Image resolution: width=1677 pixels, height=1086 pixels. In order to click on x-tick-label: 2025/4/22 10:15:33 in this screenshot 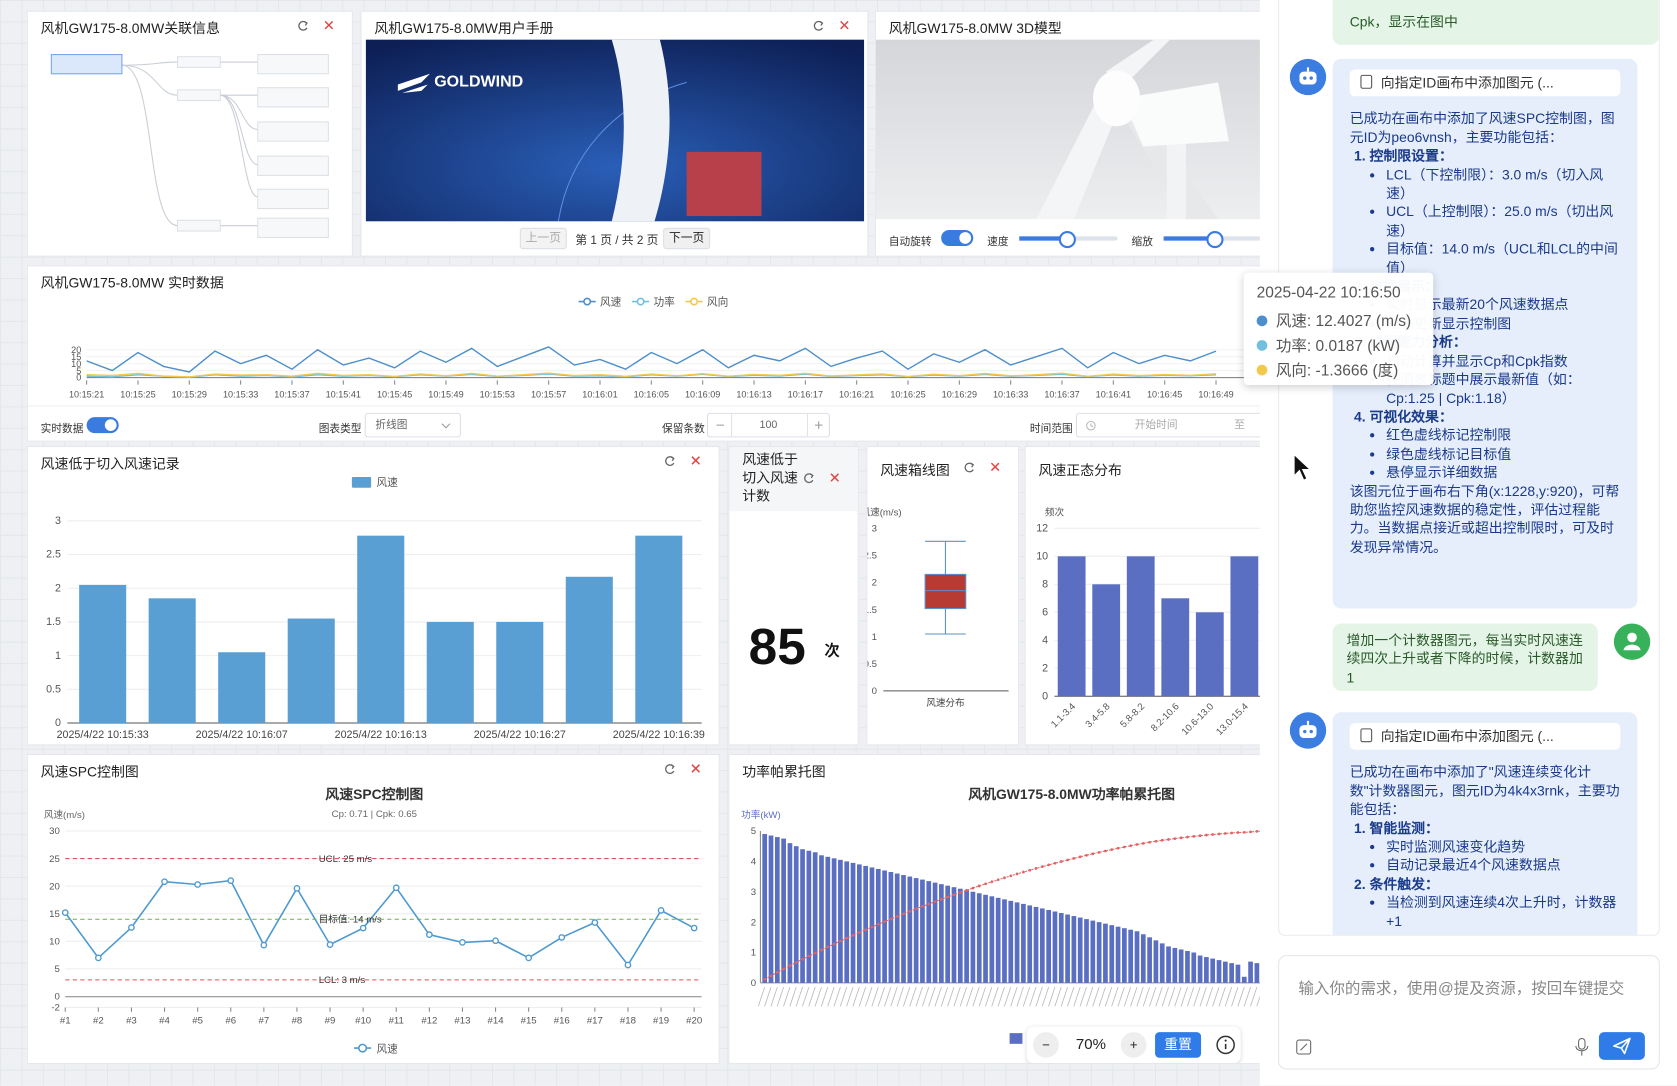, I will do `click(103, 735)`.